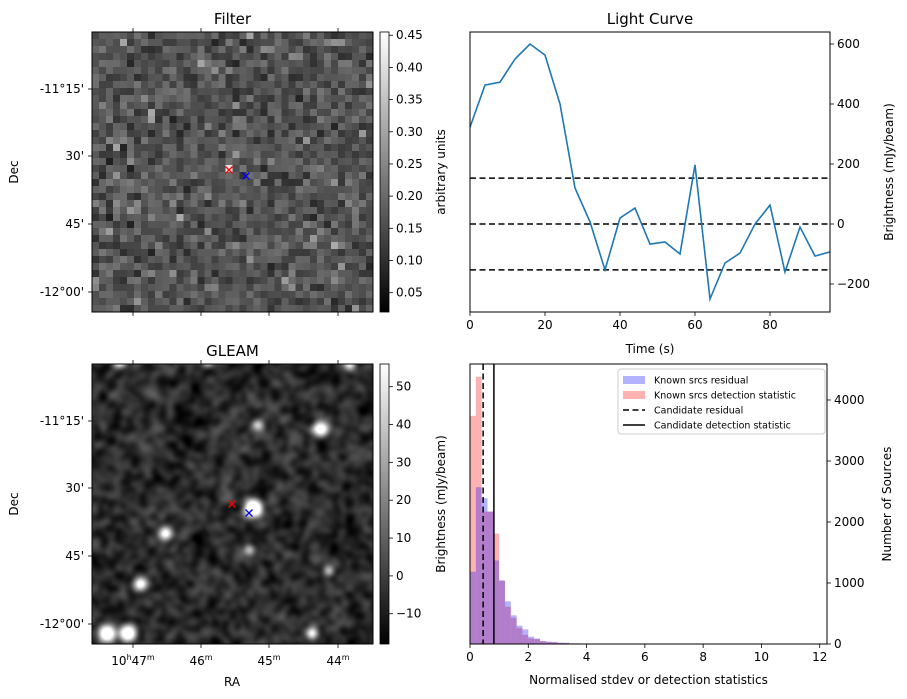  I want to click on gleam-xtick-label: 46m, so click(200, 660).